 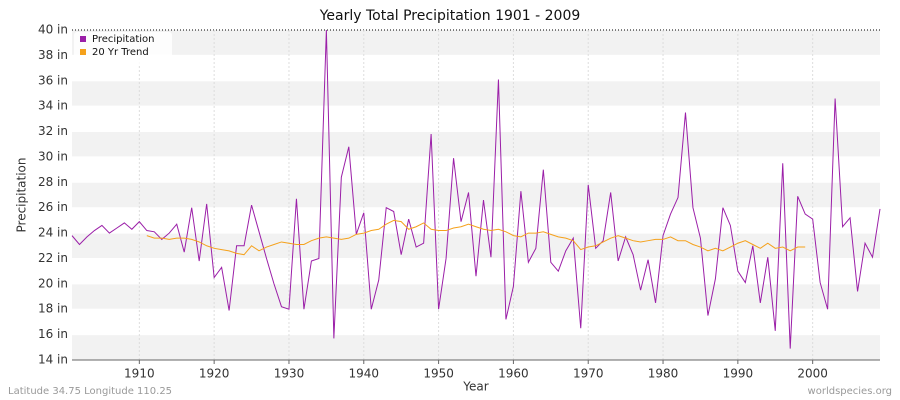 I want to click on legend-label: 20 Yr Trend, so click(x=120, y=52).